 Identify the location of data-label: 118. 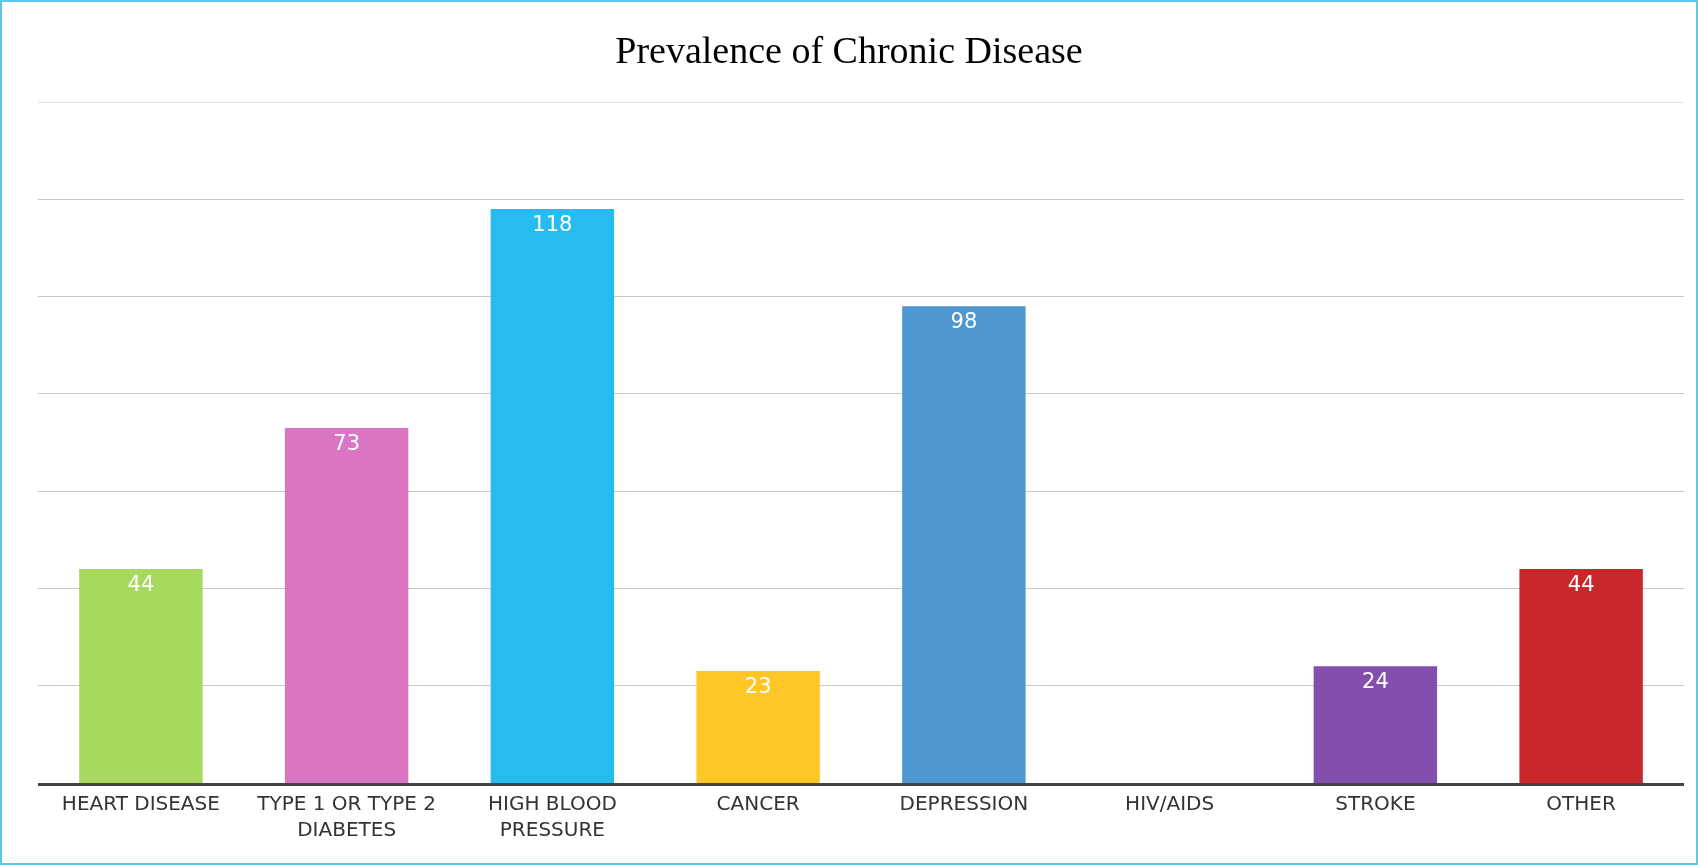
(552, 224).